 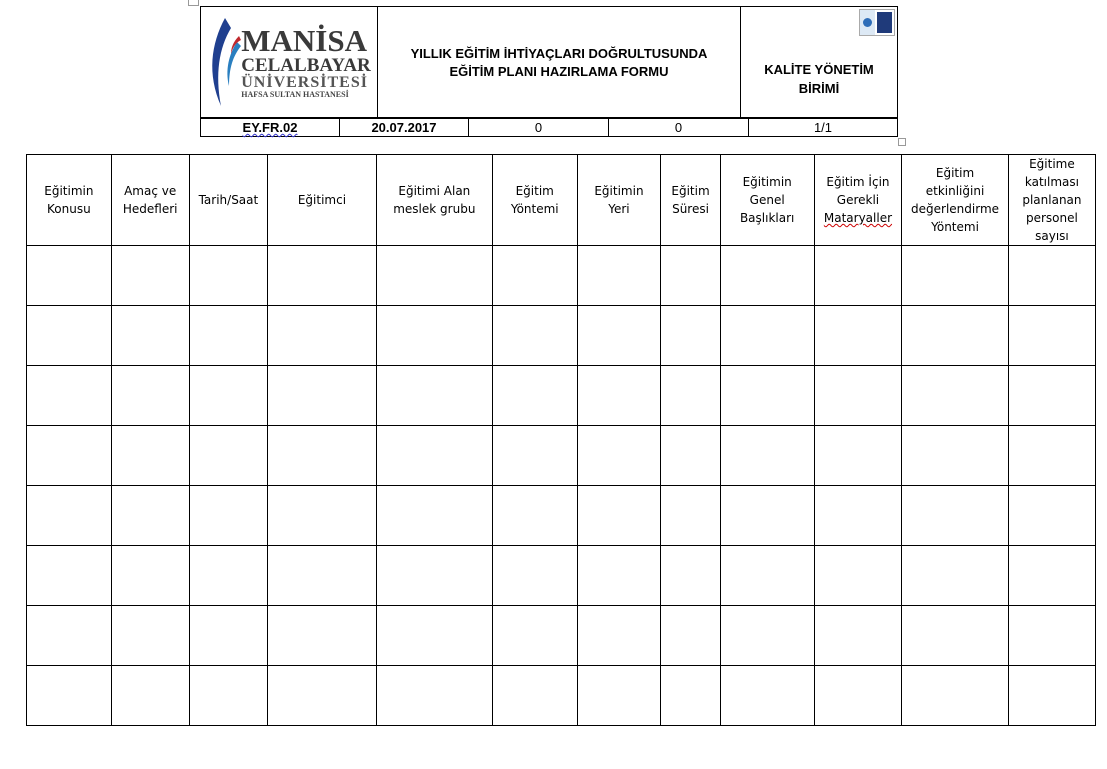 What do you see at coordinates (150, 200) in the screenshot?
I see `column-header: Amaç ve Hedefleri` at bounding box center [150, 200].